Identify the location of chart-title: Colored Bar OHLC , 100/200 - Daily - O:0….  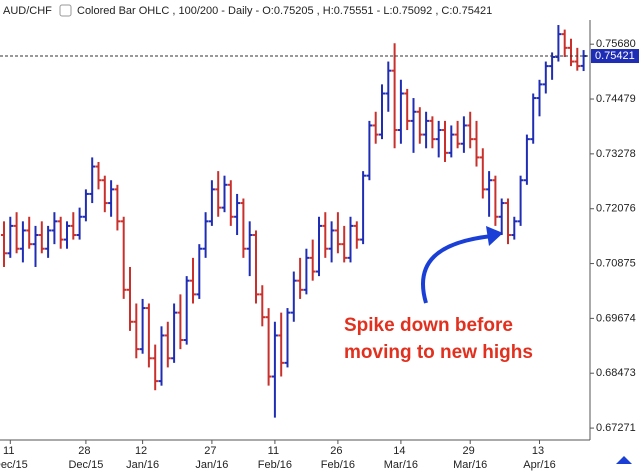
(284, 11).